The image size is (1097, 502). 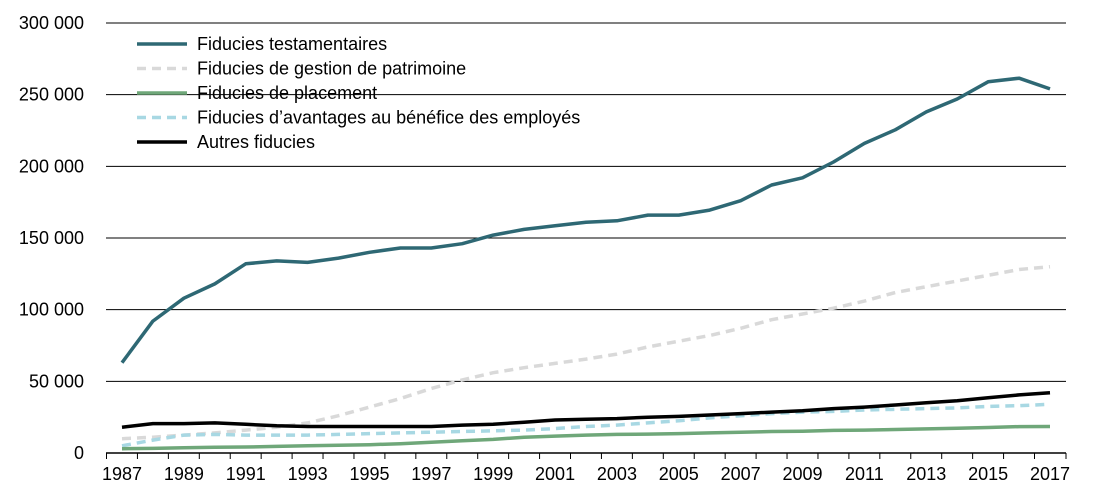 I want to click on x-tick-label: 1991, so click(x=246, y=474).